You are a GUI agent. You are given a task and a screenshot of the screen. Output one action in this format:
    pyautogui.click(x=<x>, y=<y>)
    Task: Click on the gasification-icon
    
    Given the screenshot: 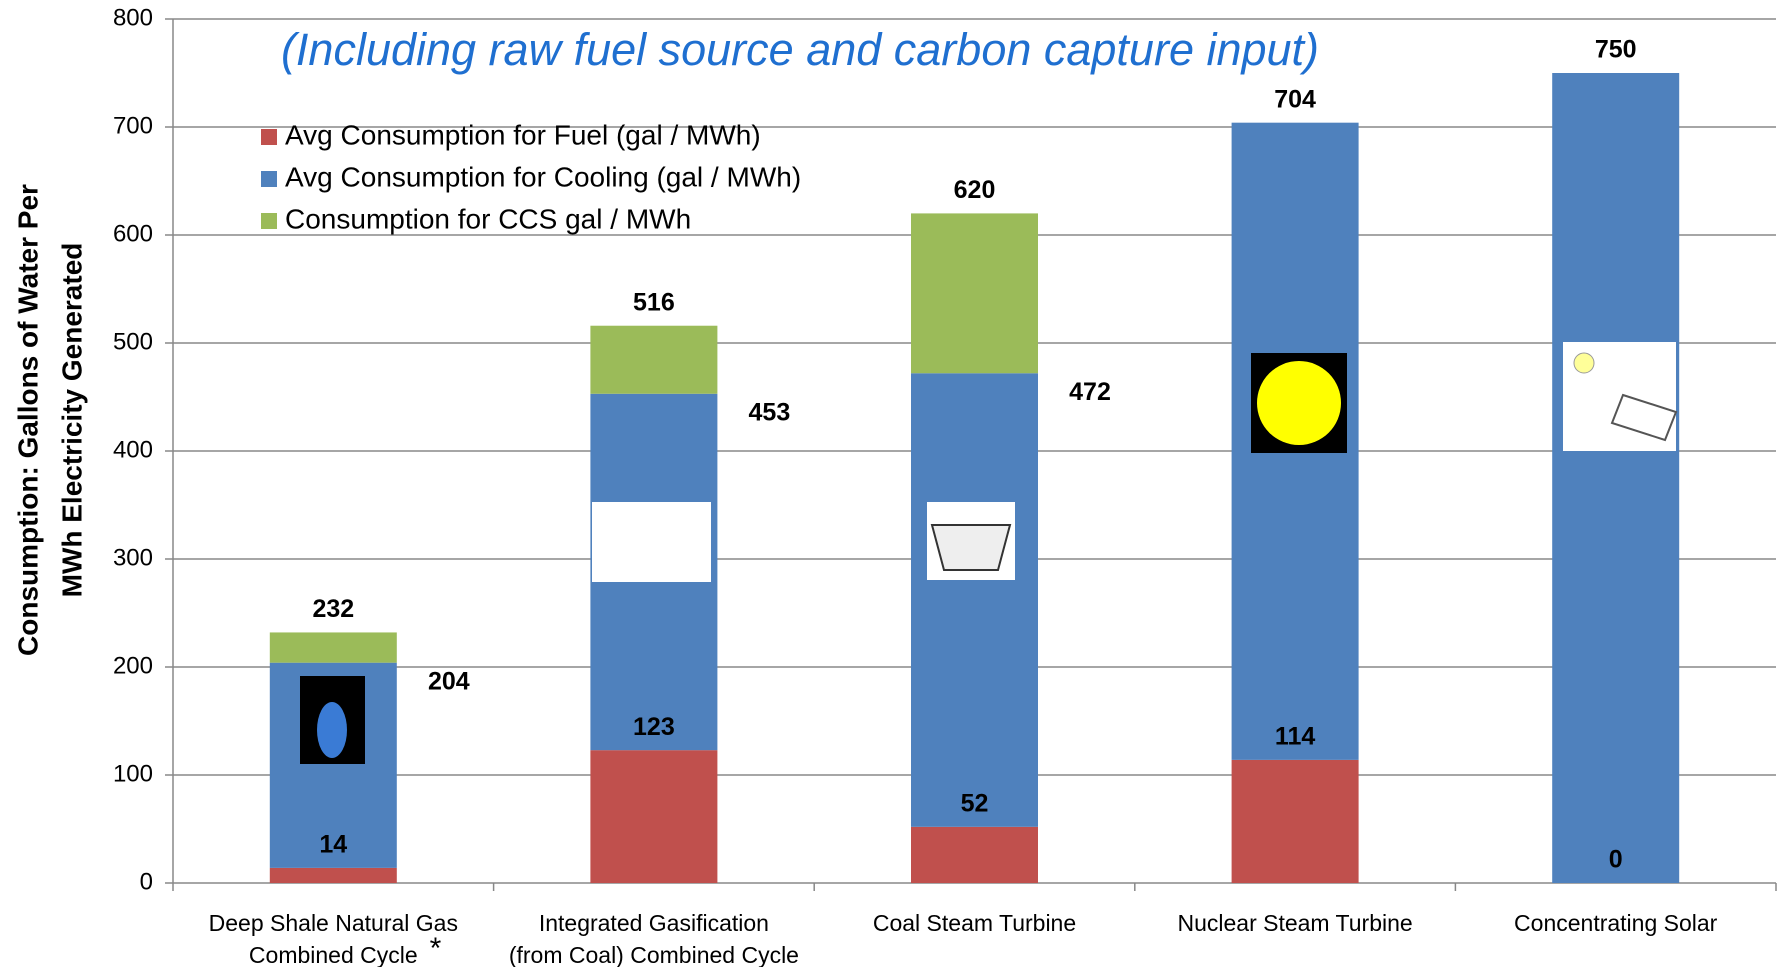 What is the action you would take?
    pyautogui.click(x=651, y=542)
    